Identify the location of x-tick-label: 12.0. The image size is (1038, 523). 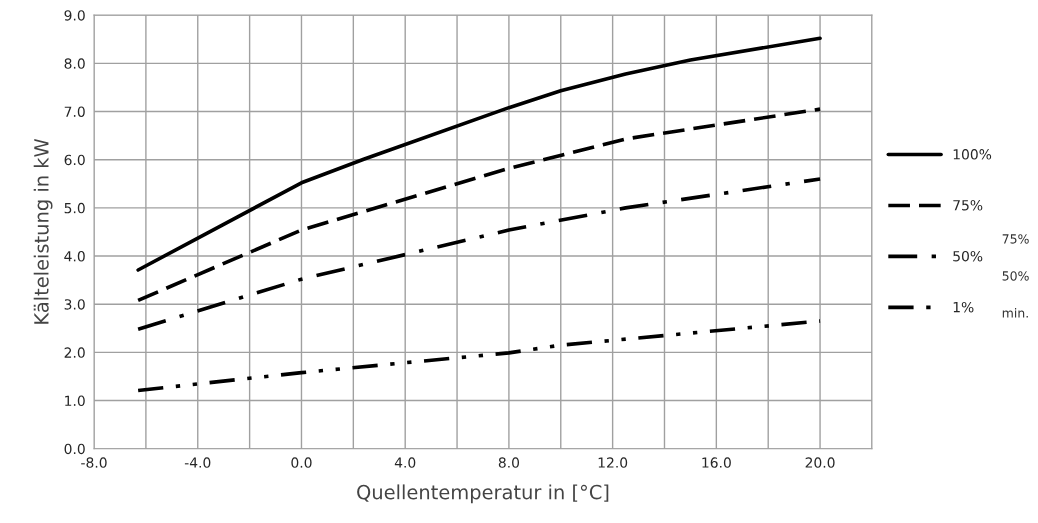
(613, 462).